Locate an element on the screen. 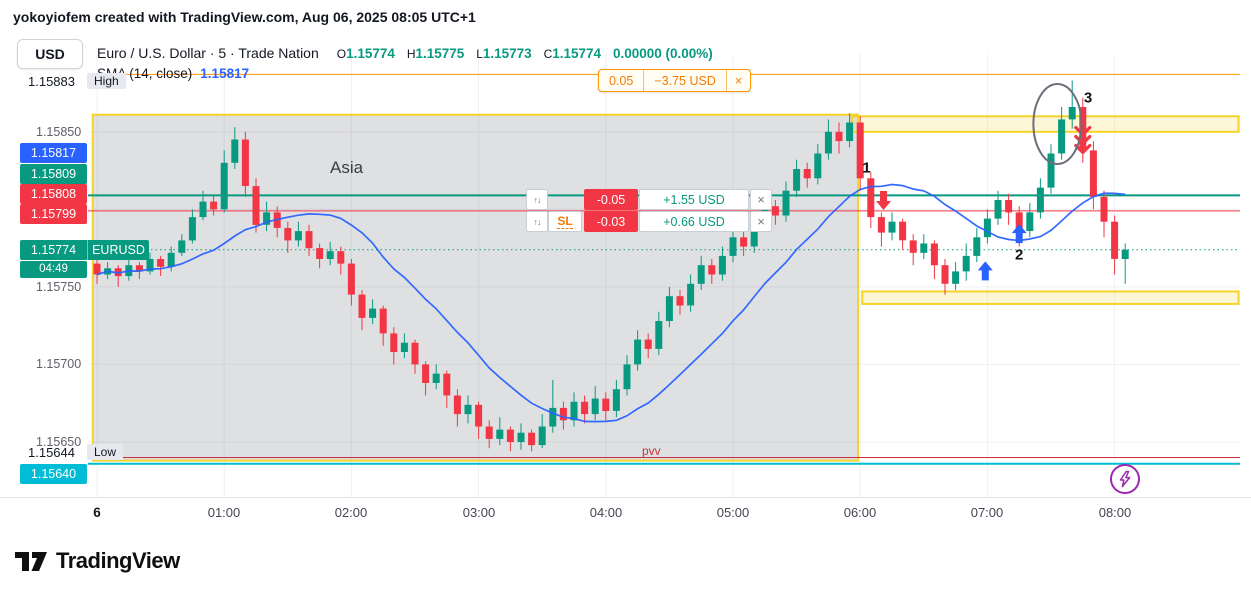  tradingview-logo-link: TradingView is located at coordinates (96, 561).